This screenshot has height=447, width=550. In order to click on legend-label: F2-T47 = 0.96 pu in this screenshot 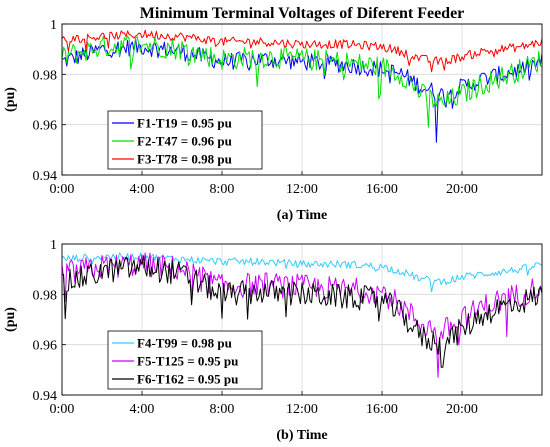, I will do `click(184, 141)`.